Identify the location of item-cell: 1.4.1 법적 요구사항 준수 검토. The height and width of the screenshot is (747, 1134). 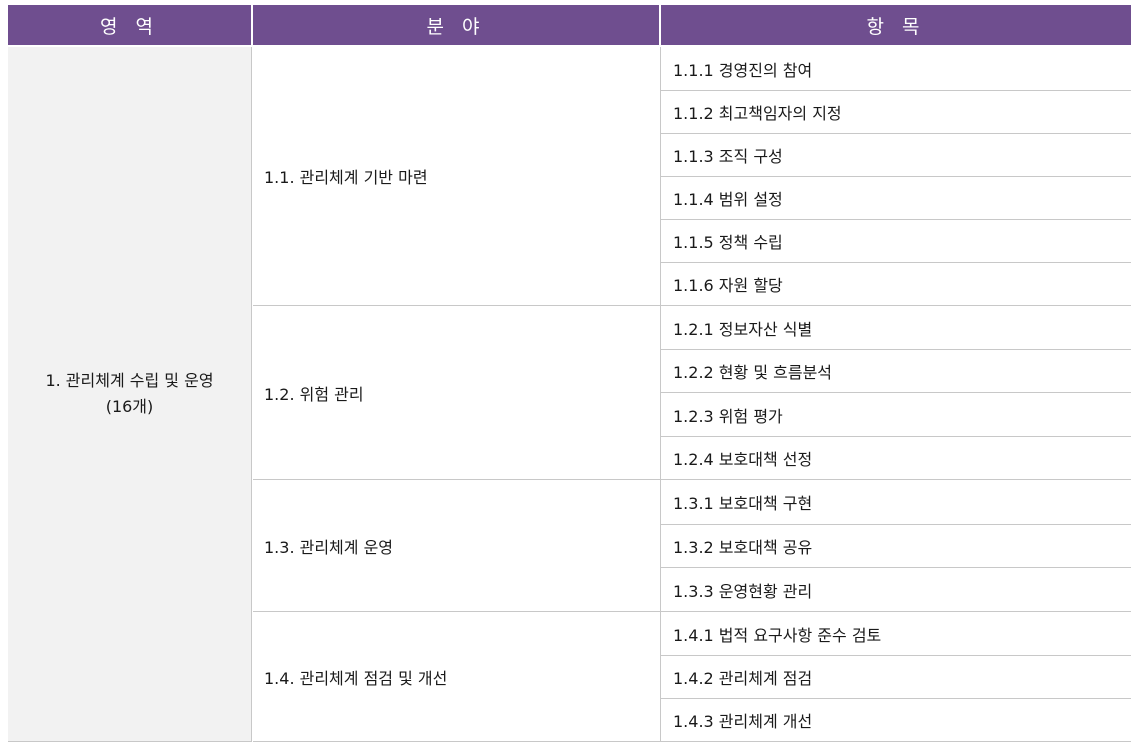
(896, 634).